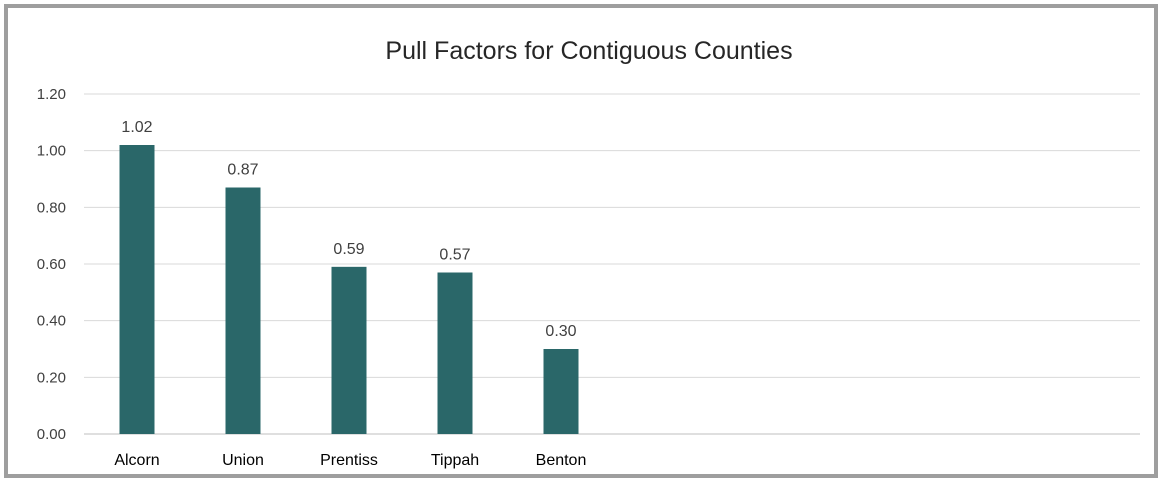  I want to click on data-label: 0.87, so click(242, 170).